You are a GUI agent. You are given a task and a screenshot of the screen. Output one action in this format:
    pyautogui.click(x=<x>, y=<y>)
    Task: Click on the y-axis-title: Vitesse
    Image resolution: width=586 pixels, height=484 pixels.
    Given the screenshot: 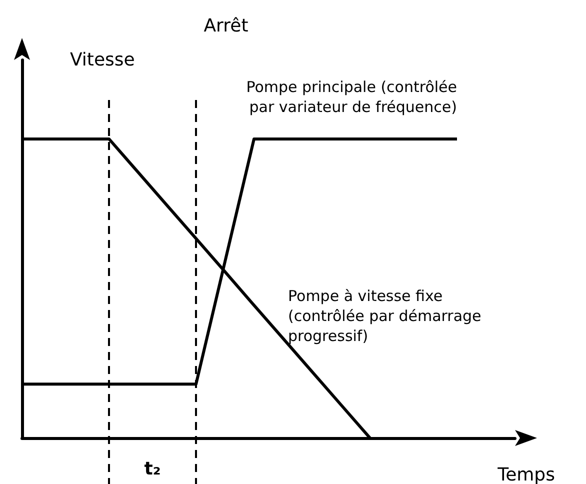 What is the action you would take?
    pyautogui.click(x=102, y=60)
    